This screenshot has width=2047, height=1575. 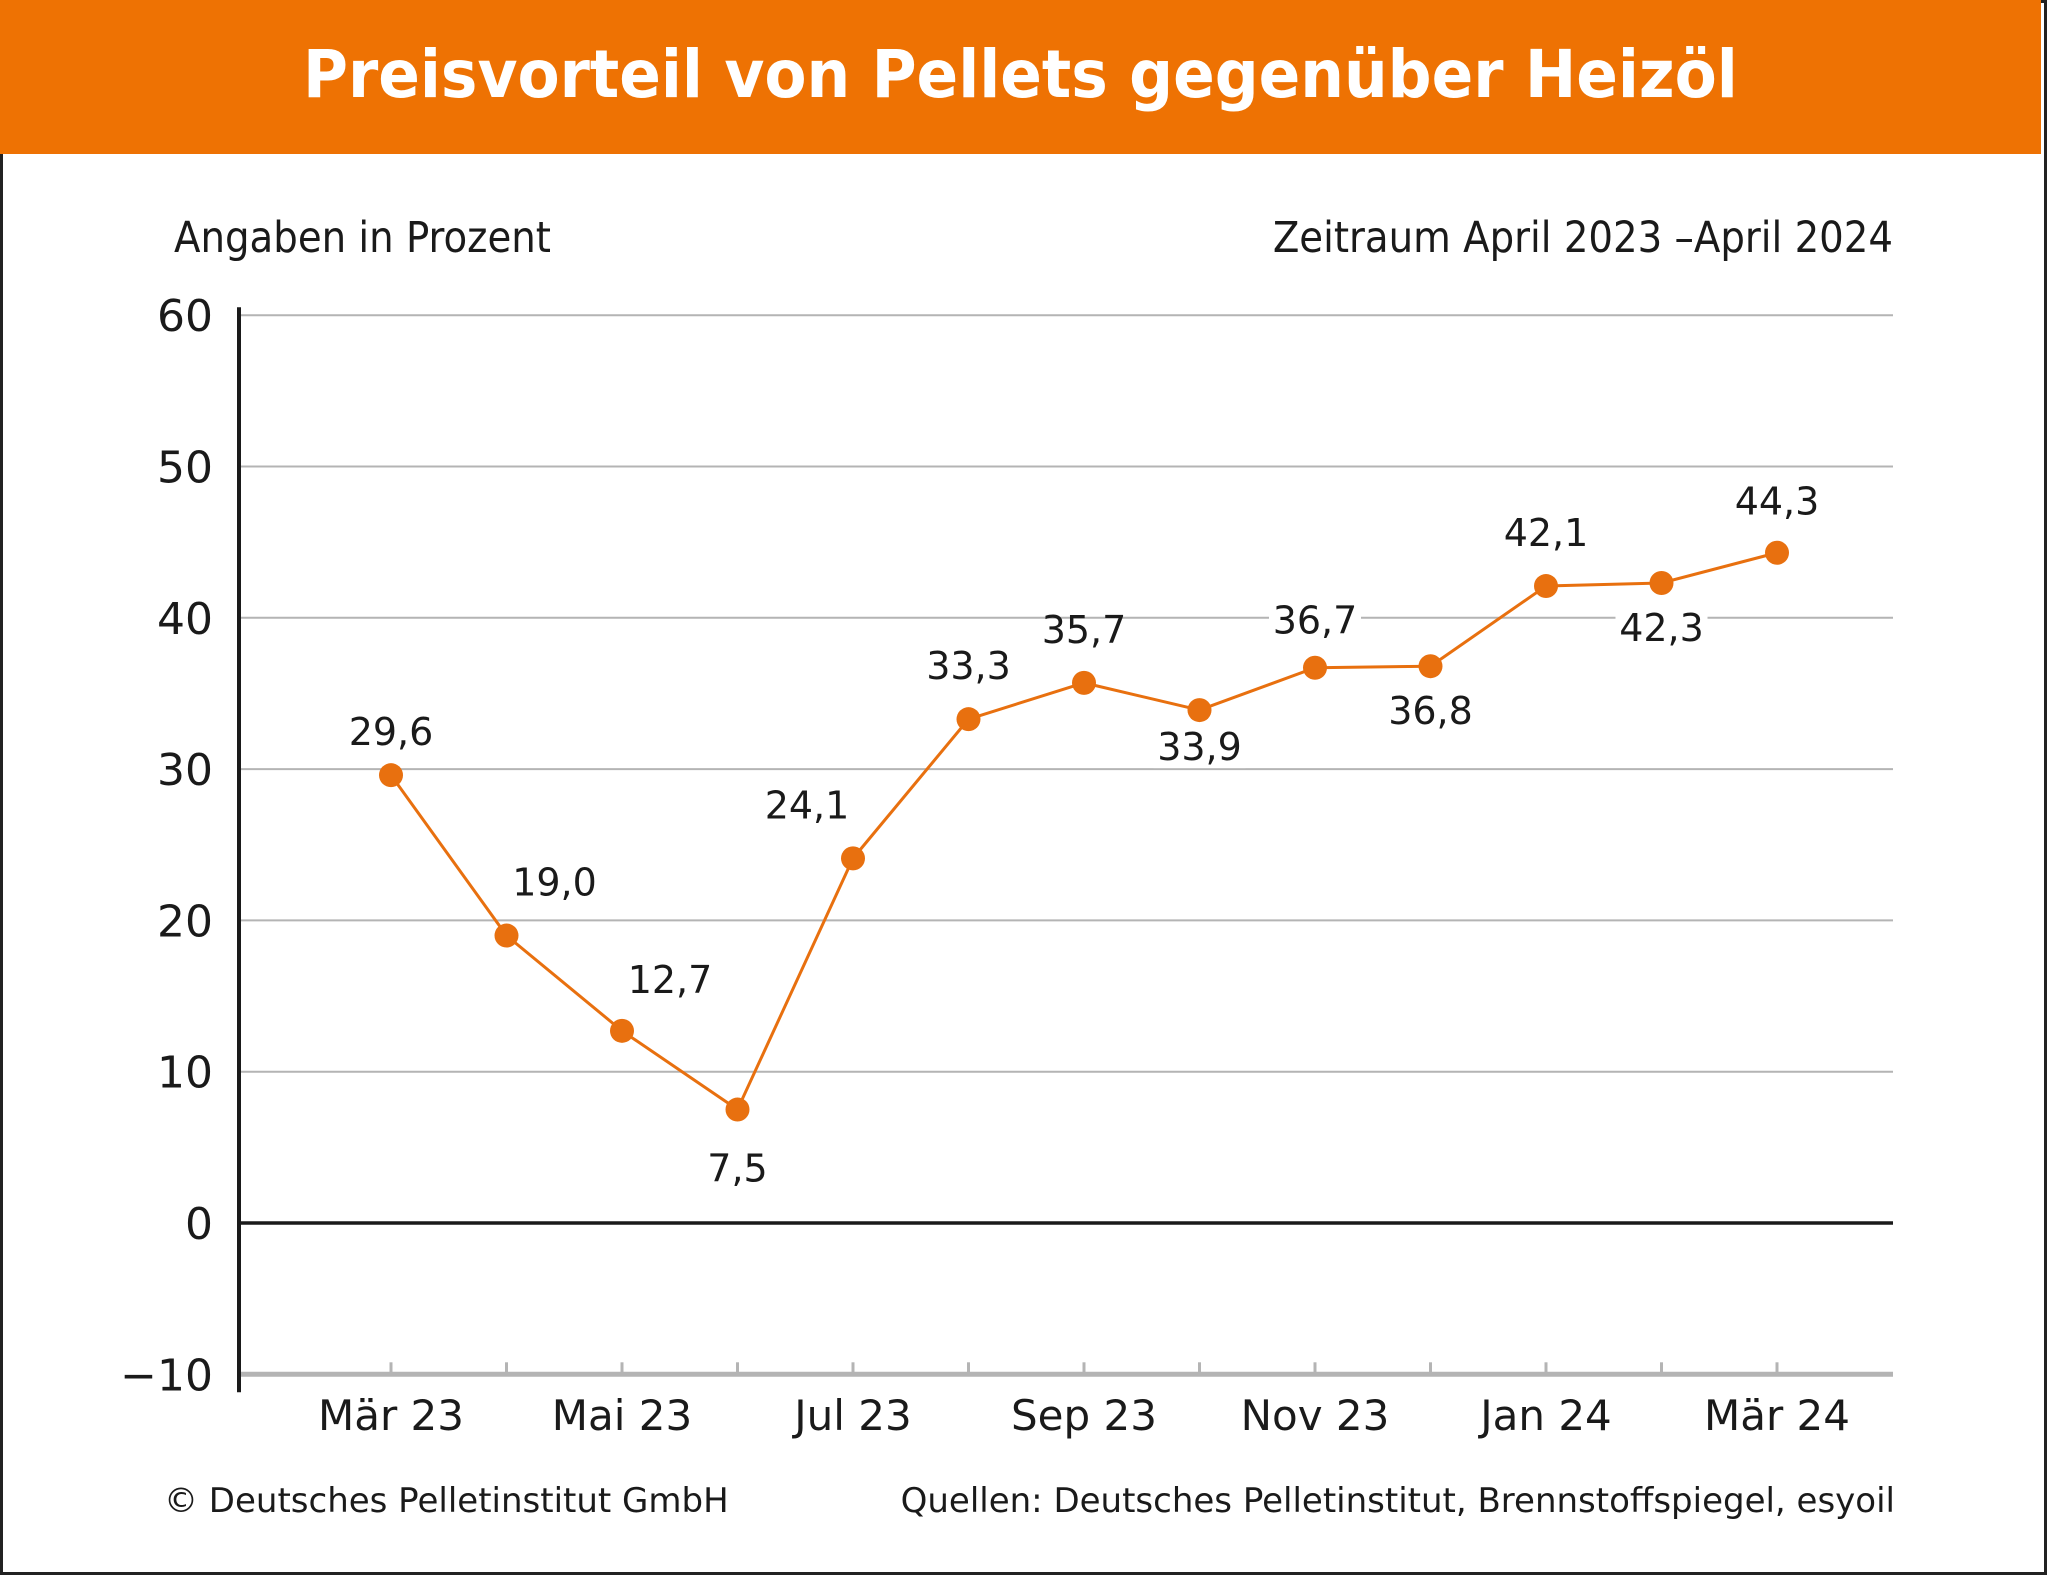 I want to click on y-axis-tick-labels: 60 50 40 30 20 10 0 −10, so click(x=166, y=846).